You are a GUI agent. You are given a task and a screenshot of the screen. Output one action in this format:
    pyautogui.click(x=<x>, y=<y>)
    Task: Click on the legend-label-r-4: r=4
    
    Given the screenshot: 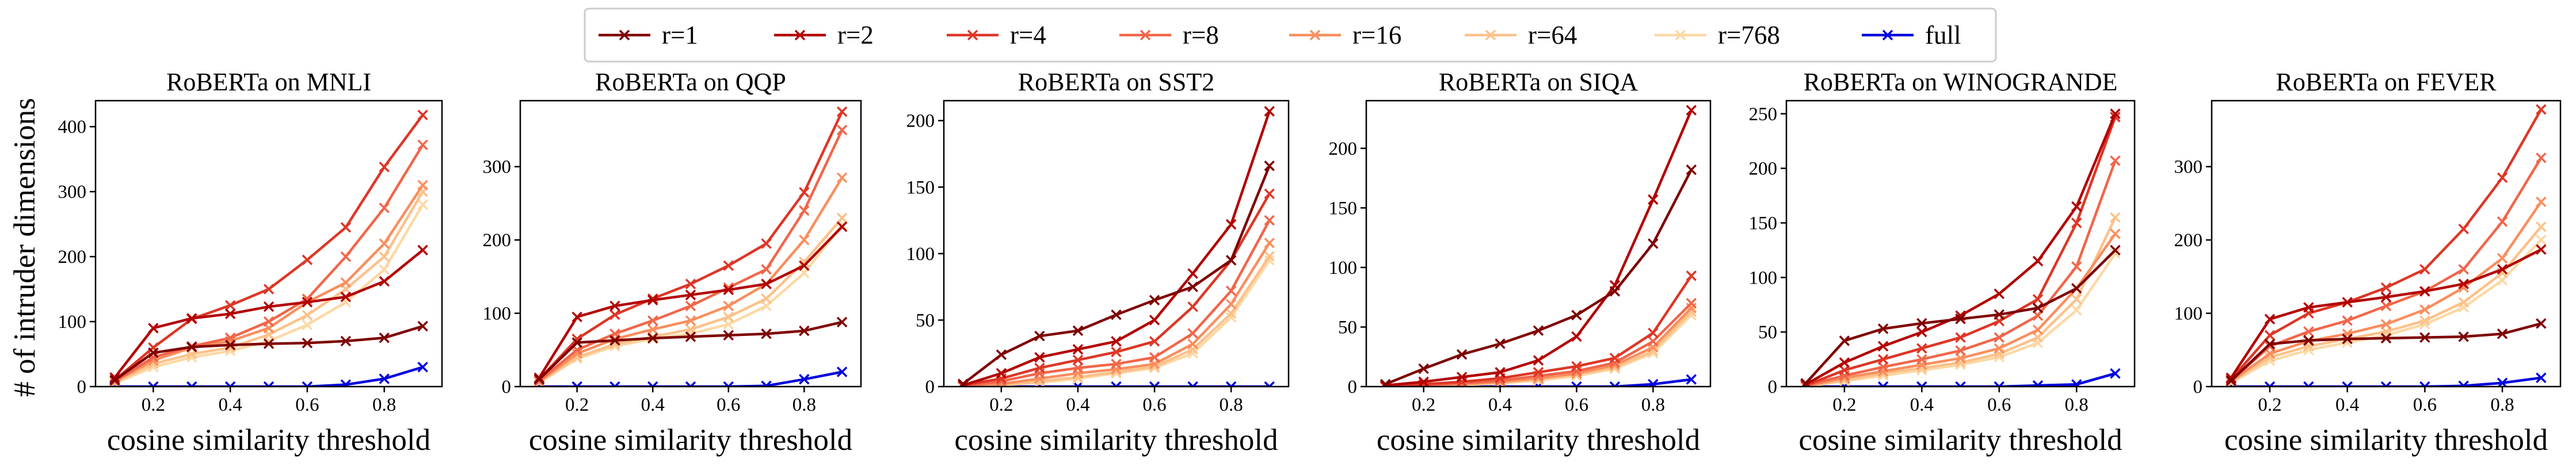 What is the action you would take?
    pyautogui.click(x=1028, y=35)
    